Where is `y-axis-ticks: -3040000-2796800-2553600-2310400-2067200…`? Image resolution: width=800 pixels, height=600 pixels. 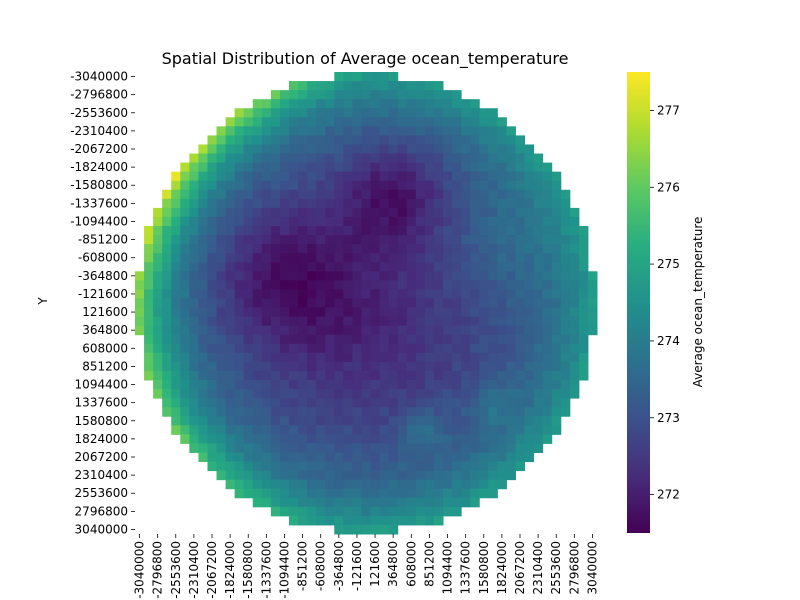 y-axis-ticks: -3040000-2796800-2553600-2310400-2067200… is located at coordinates (102, 303).